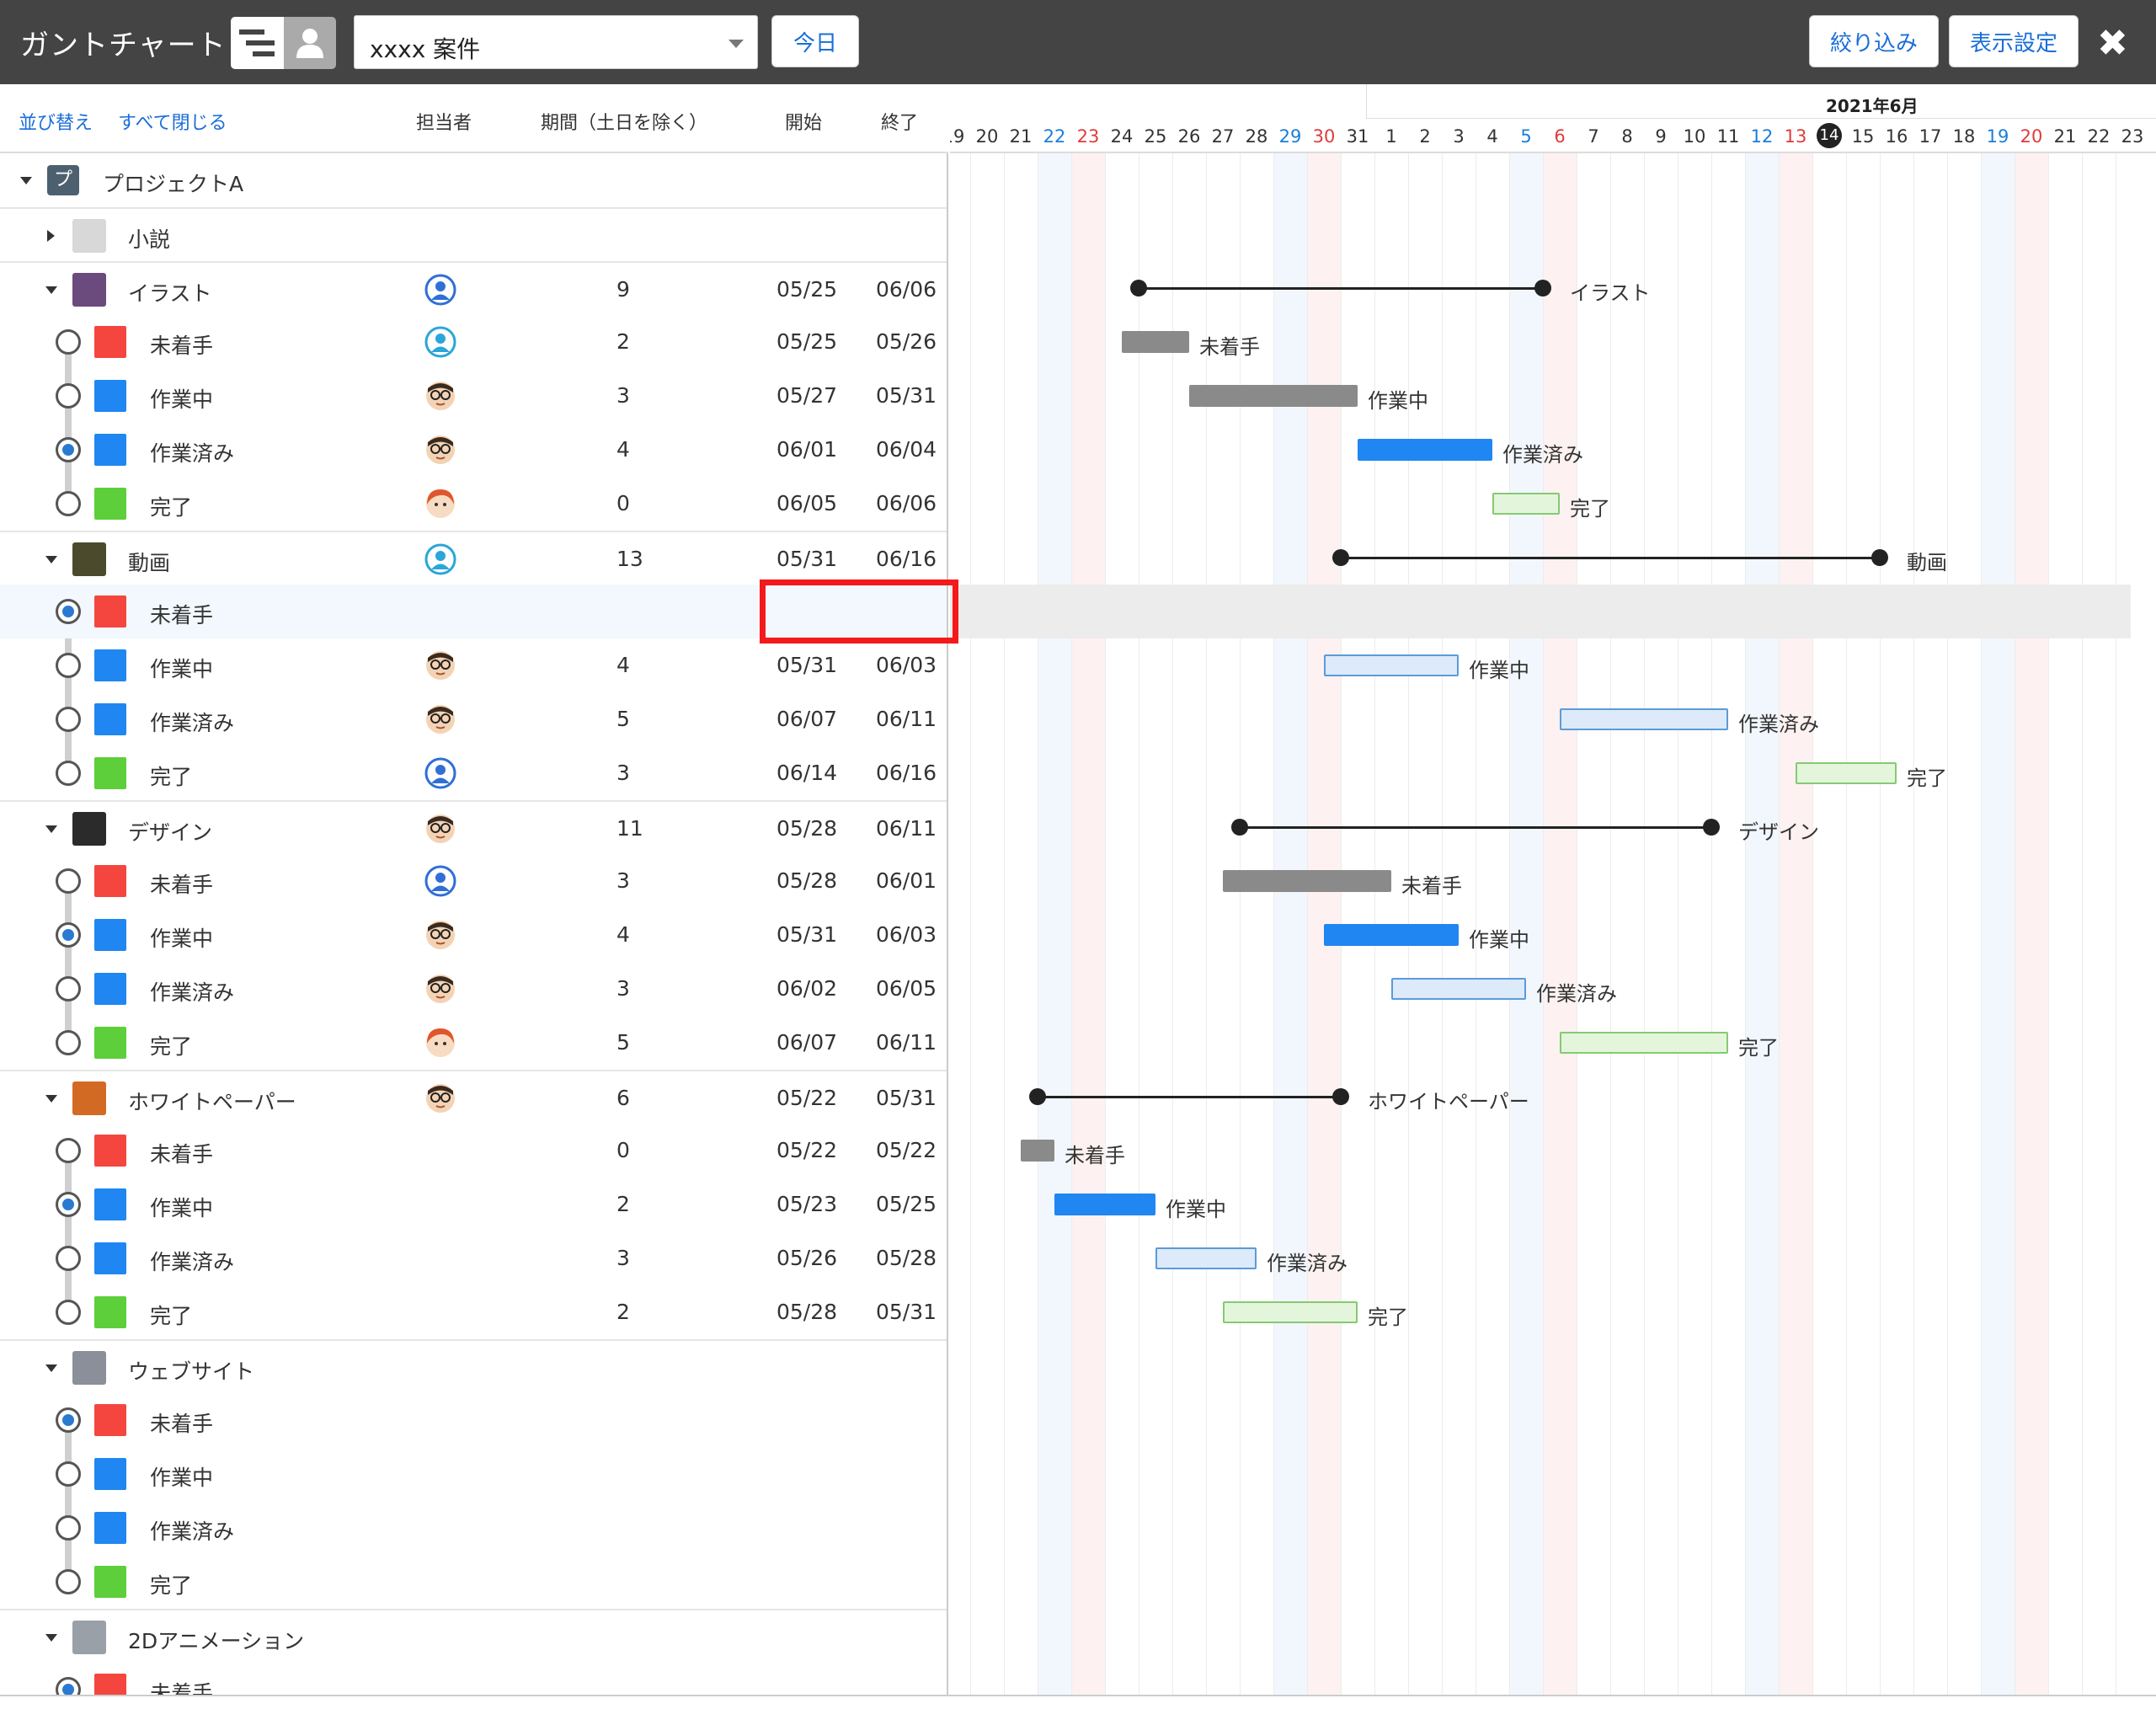 This screenshot has height=1725, width=2156. What do you see at coordinates (907, 1258) in the screenshot?
I see `end-date-cell: 05/28` at bounding box center [907, 1258].